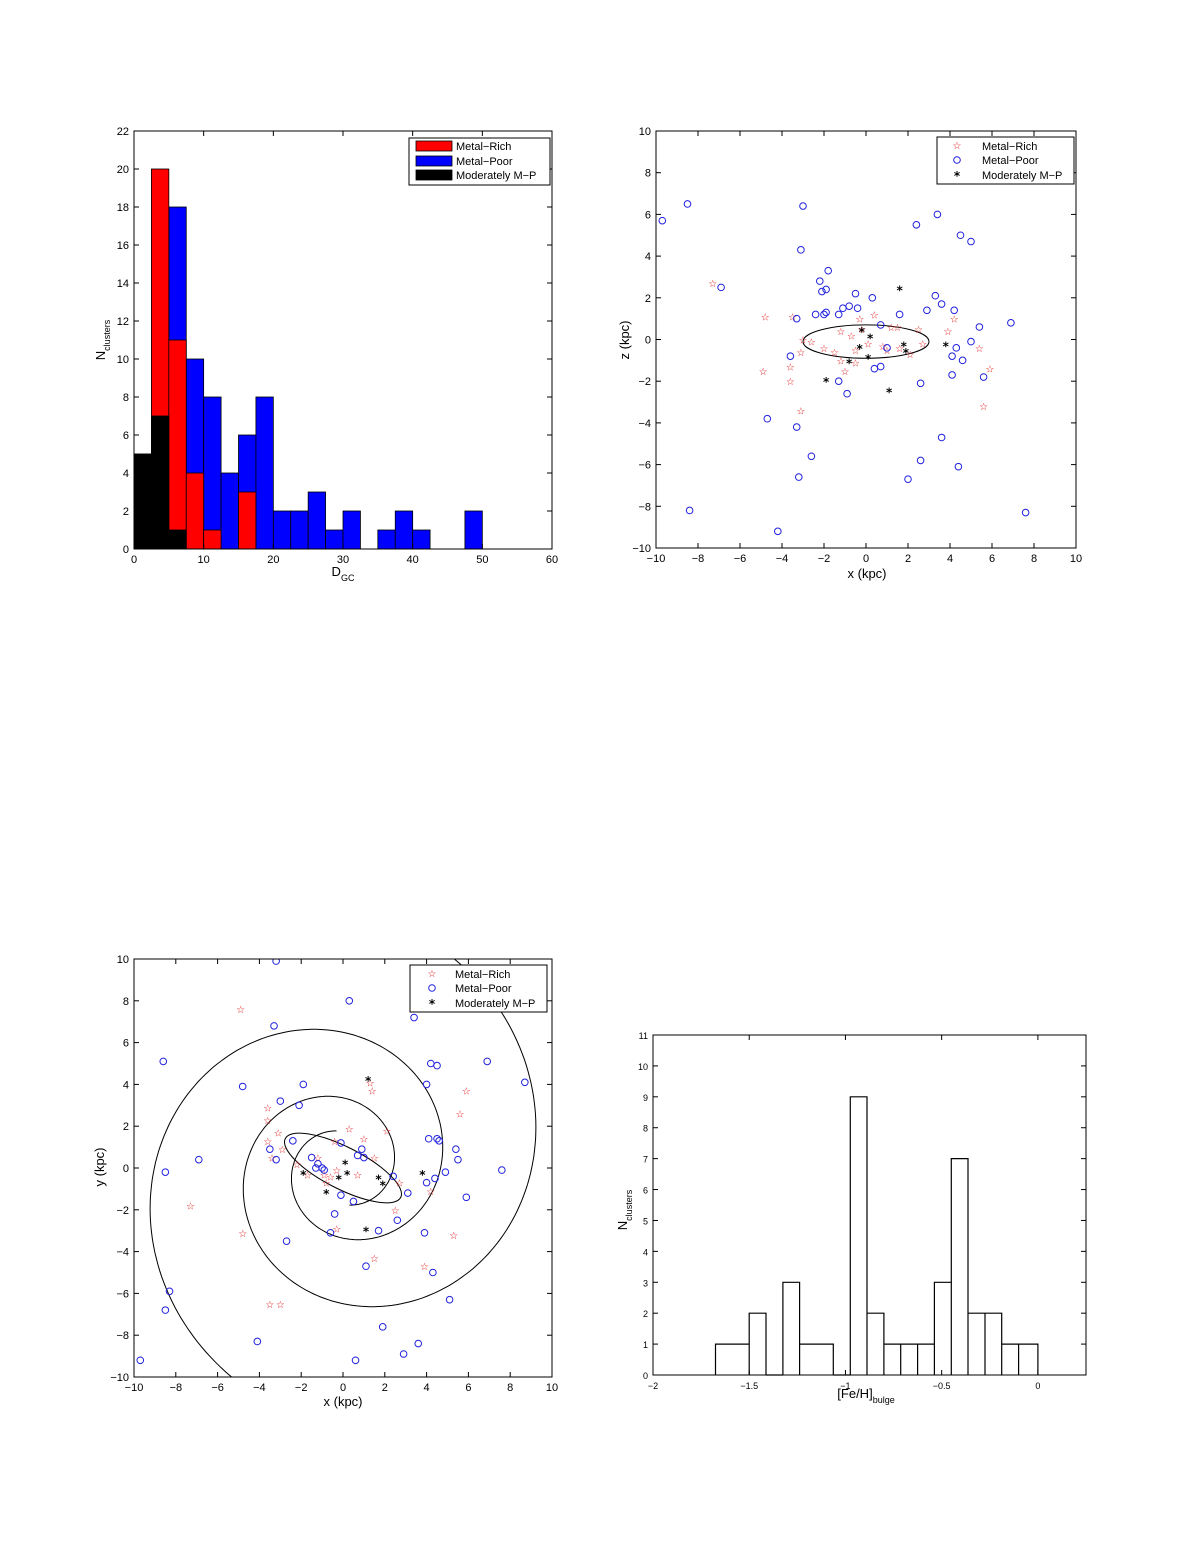  What do you see at coordinates (122, 1211) in the screenshot?
I see `y-tick-label: −2` at bounding box center [122, 1211].